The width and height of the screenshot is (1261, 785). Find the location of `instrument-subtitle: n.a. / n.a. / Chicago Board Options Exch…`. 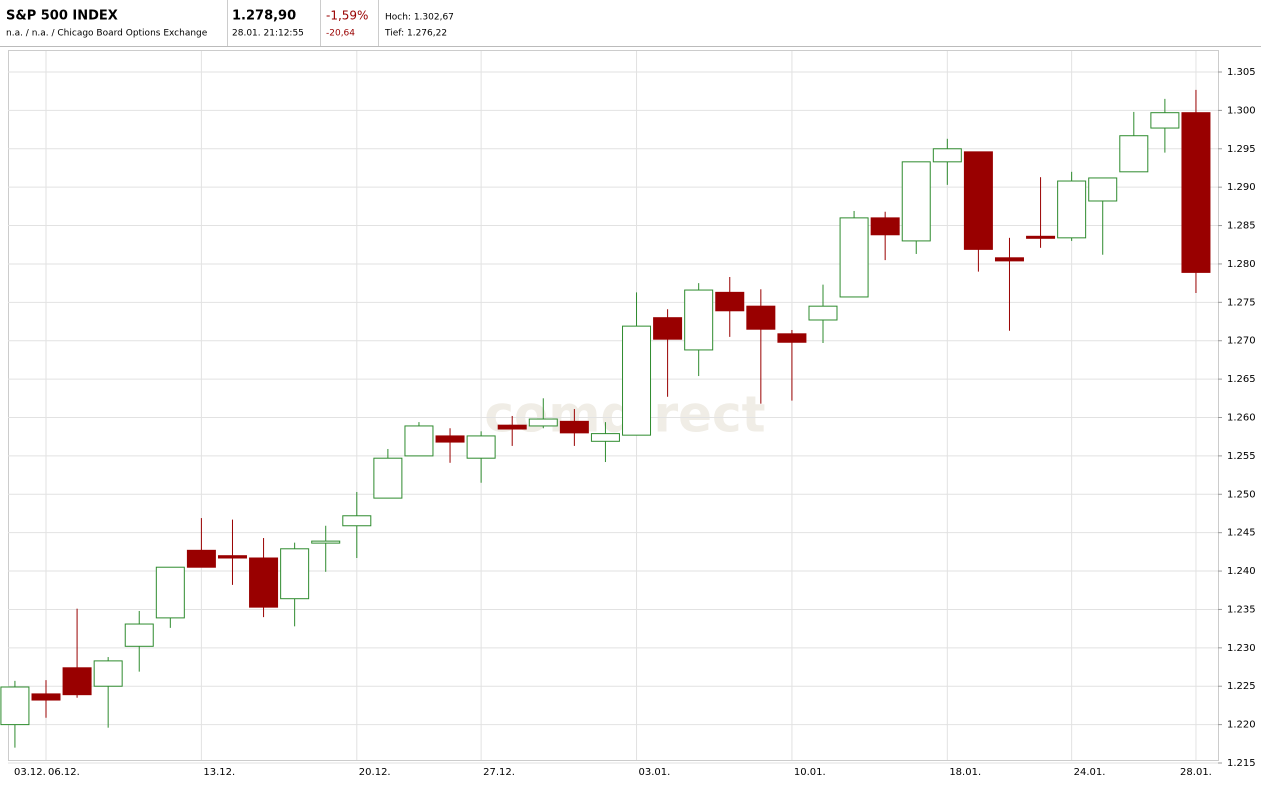

instrument-subtitle: n.a. / n.a. / Chicago Board Options Exch… is located at coordinates (107, 34).